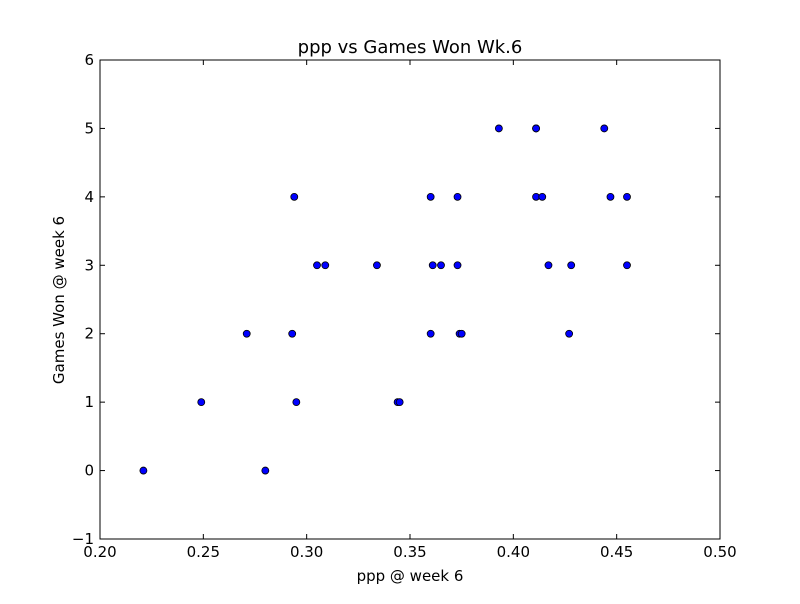 This screenshot has height=604, width=800. I want to click on x-tick-label: 0.30, so click(306, 552).